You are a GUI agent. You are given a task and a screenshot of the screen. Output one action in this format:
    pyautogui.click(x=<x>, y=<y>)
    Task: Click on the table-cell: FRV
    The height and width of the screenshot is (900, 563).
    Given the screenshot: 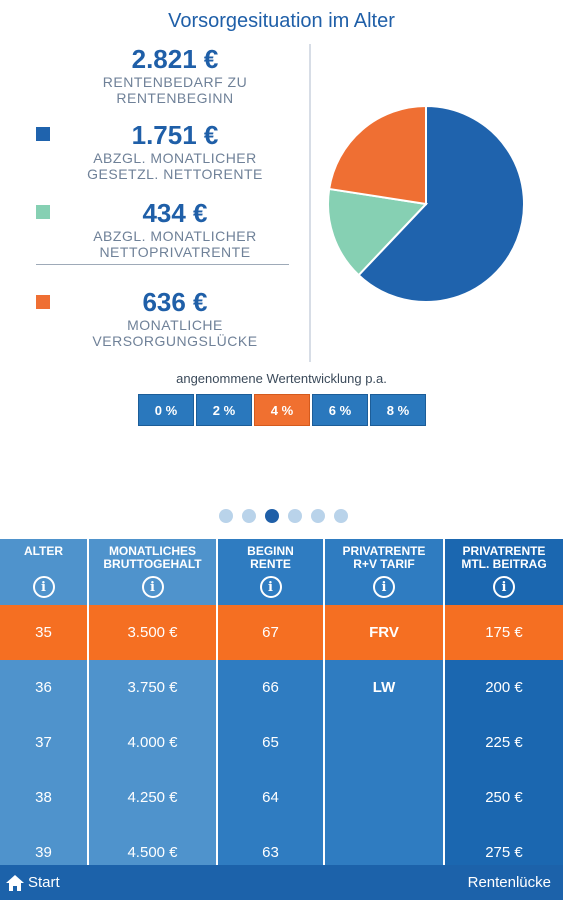 What is the action you would take?
    pyautogui.click(x=384, y=632)
    